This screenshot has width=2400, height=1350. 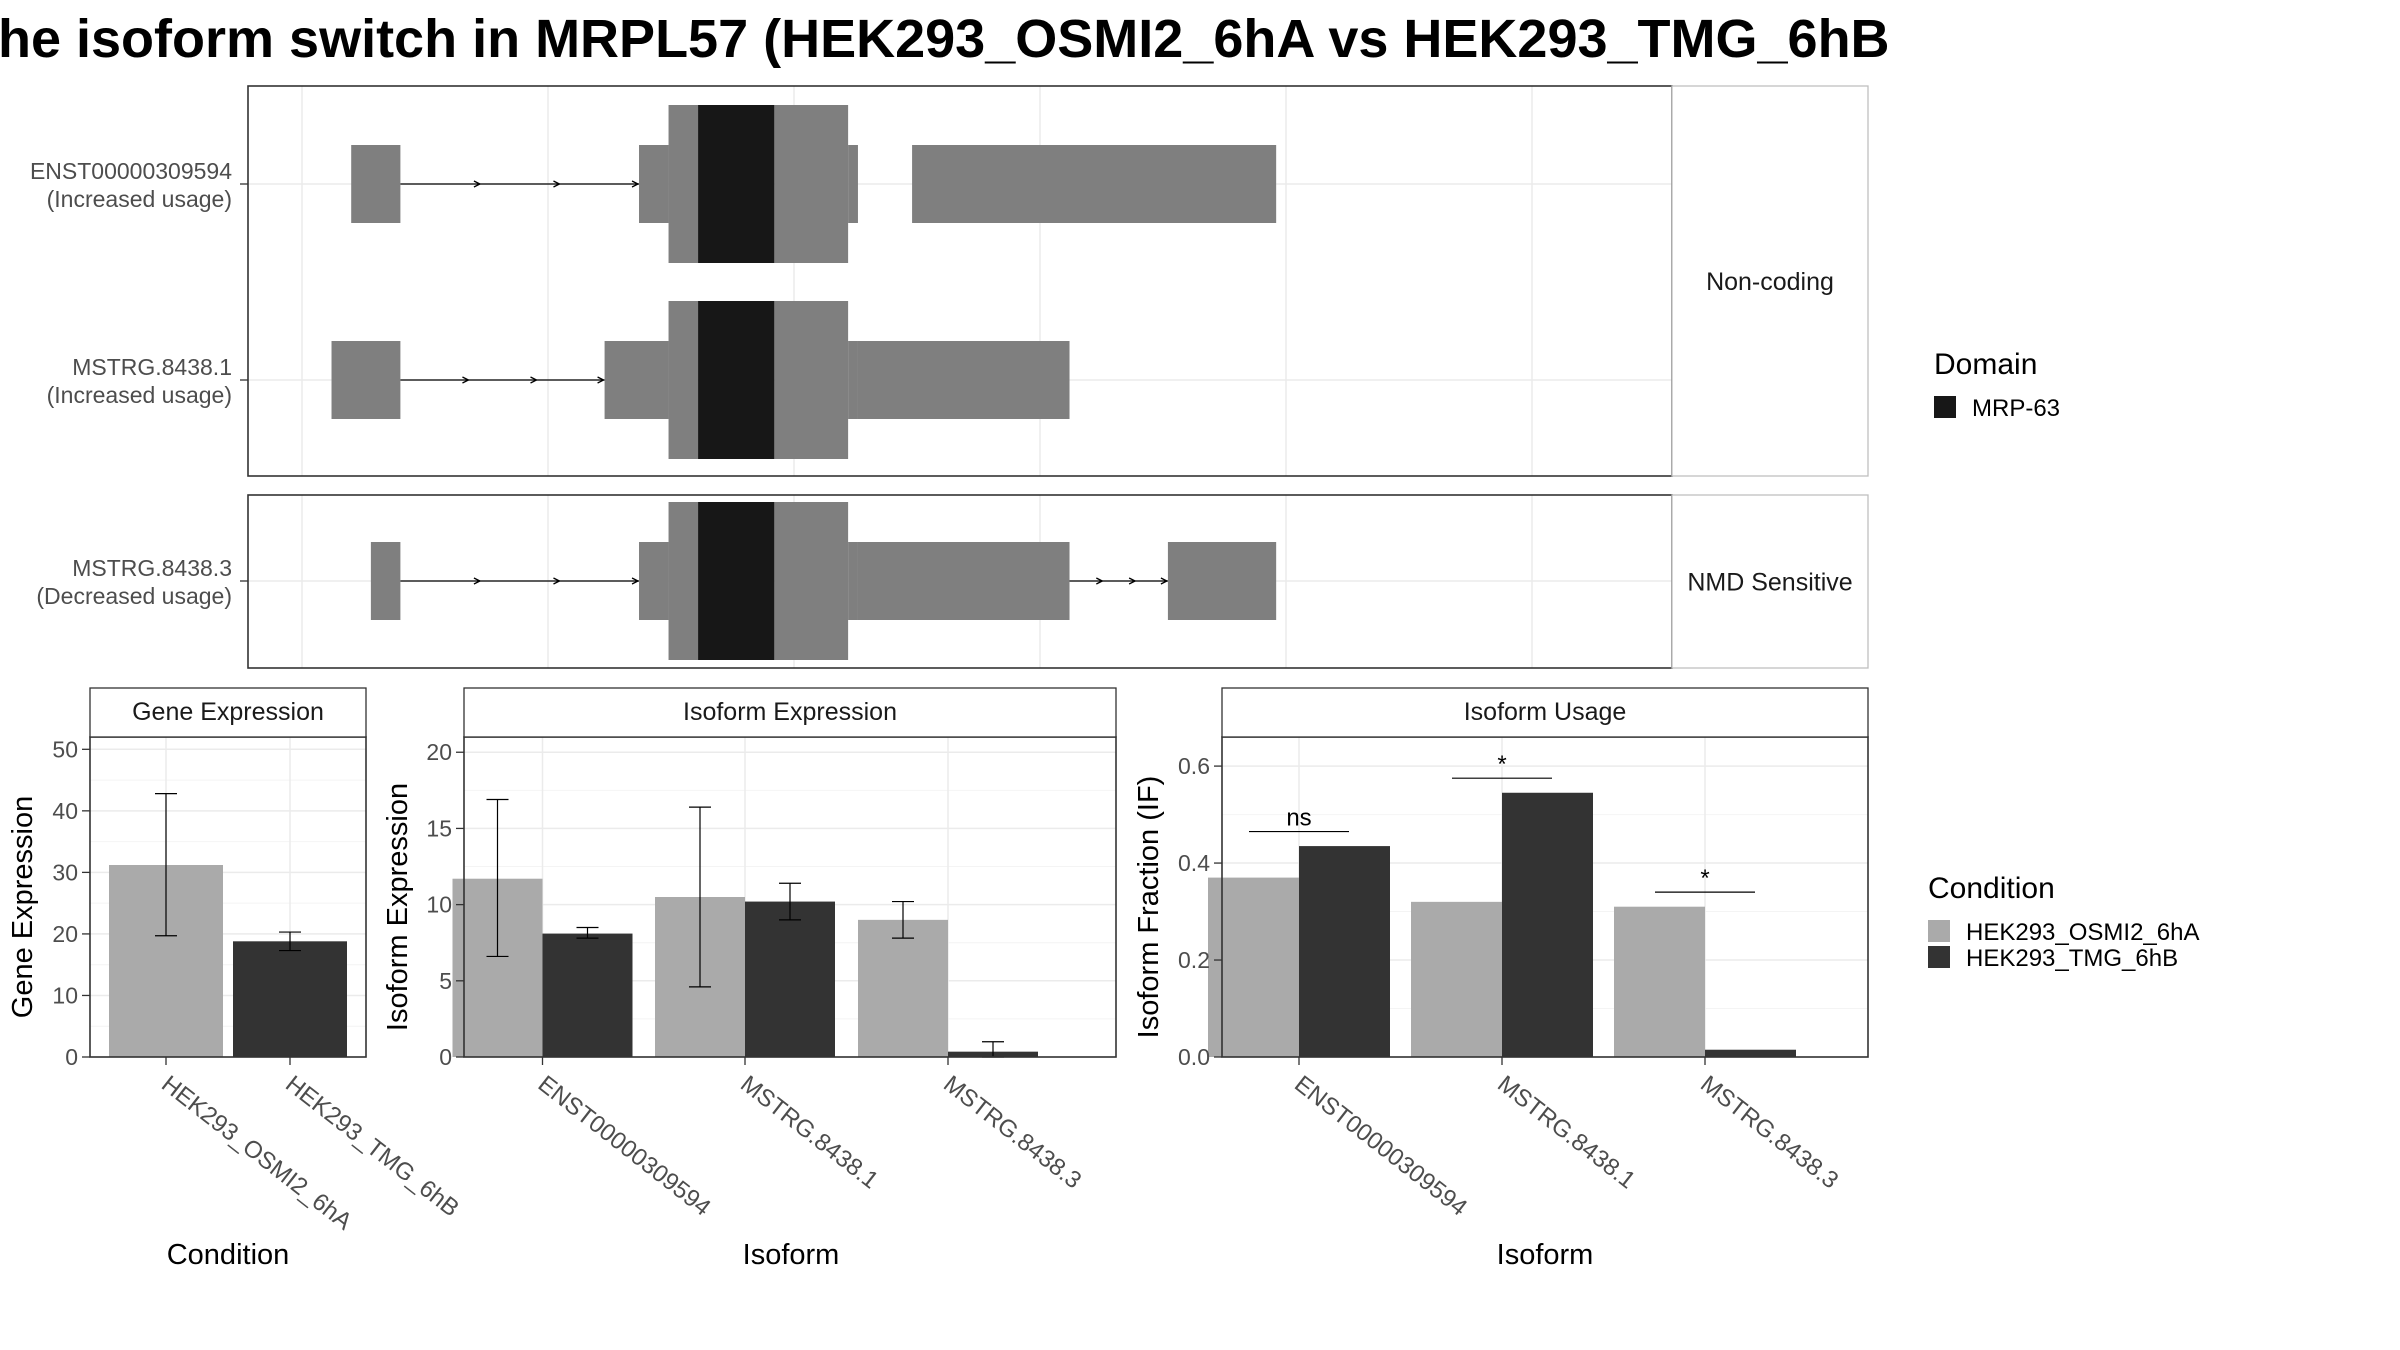 I want to click on y-tick-label: 30, so click(x=65, y=872).